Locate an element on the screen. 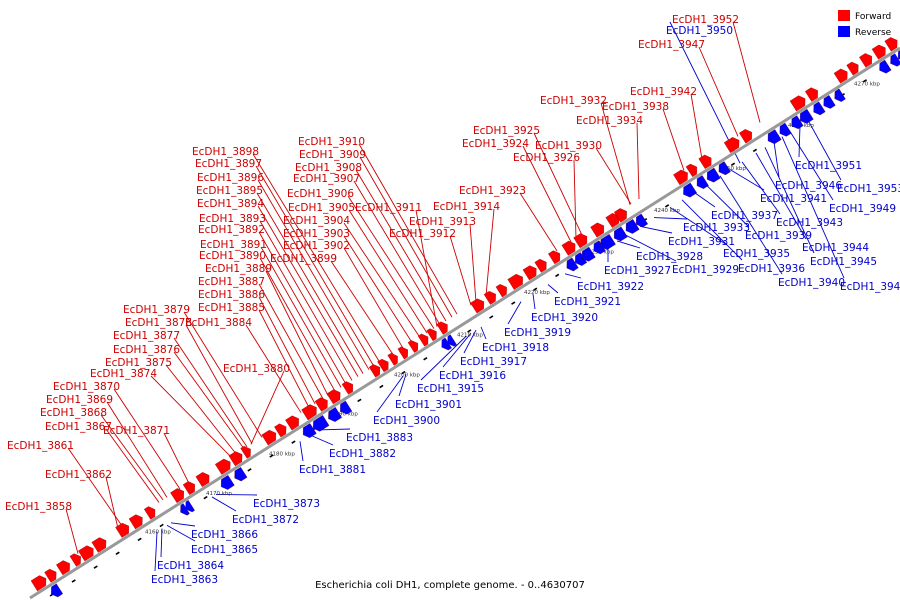  forward-gene-label: EcDH1_3925 is located at coordinates (506, 131).